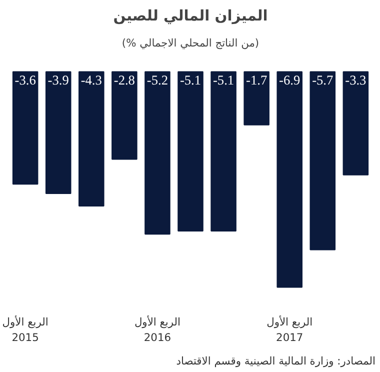 The height and width of the screenshot is (372, 380). I want to click on data-label: -3.9, so click(59, 80).